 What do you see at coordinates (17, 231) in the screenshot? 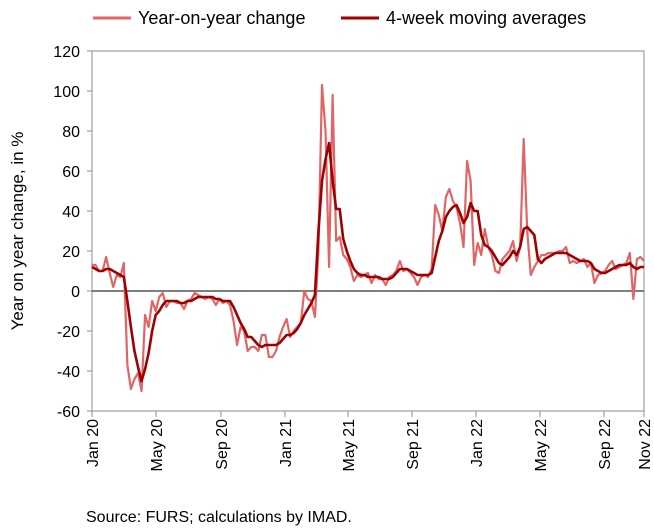
I see `y-axis-label: Year on year change, in %` at bounding box center [17, 231].